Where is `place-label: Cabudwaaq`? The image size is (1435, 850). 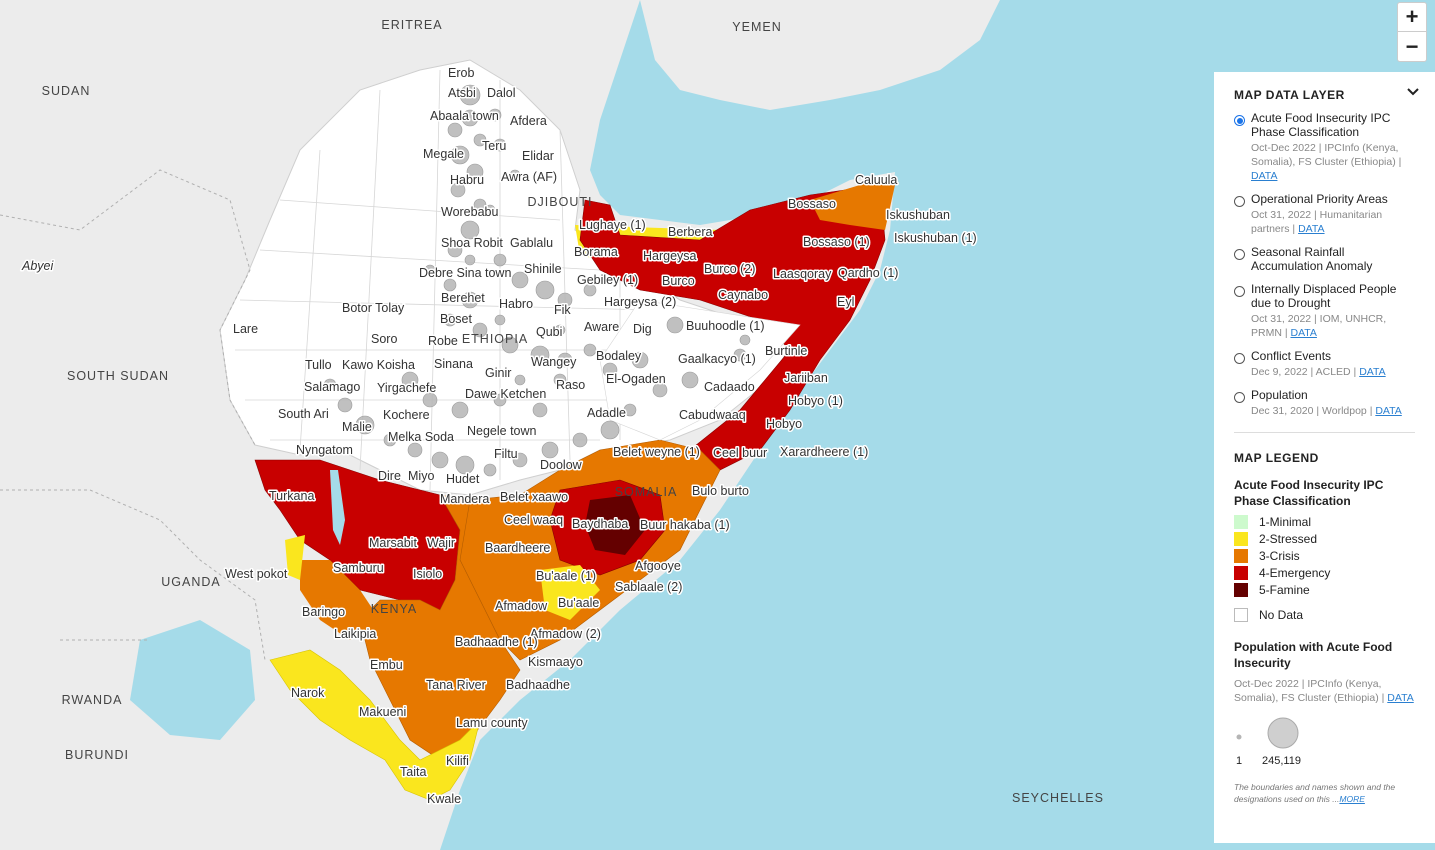
place-label: Cabudwaaq is located at coordinates (712, 415).